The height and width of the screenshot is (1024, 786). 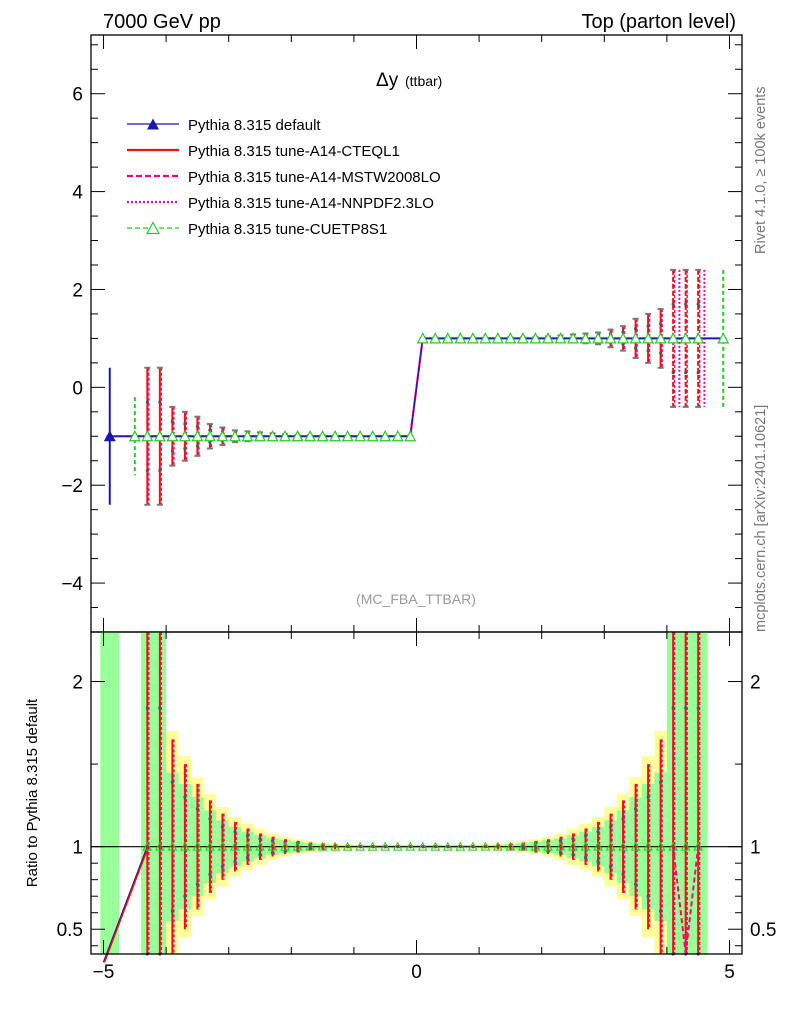 What do you see at coordinates (287, 229) in the screenshot?
I see `legend-label-cuetp8s1: Pythia 8.315 tune-CUETP8S1` at bounding box center [287, 229].